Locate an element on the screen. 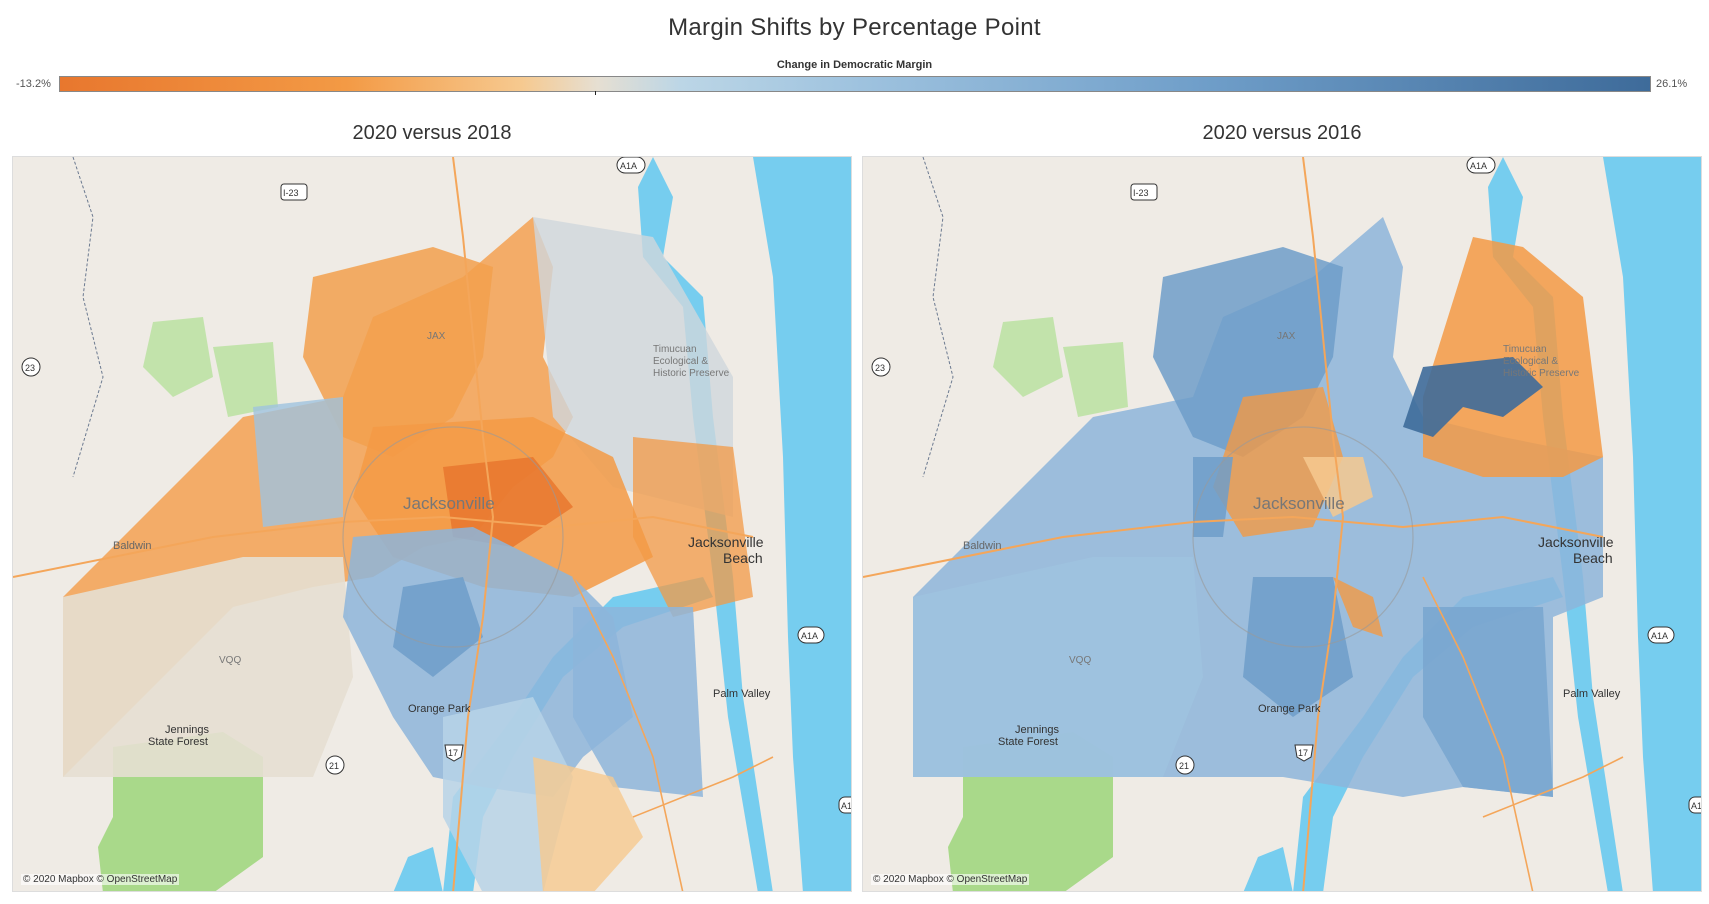  legend-max-label: 26.1% is located at coordinates (1672, 84).